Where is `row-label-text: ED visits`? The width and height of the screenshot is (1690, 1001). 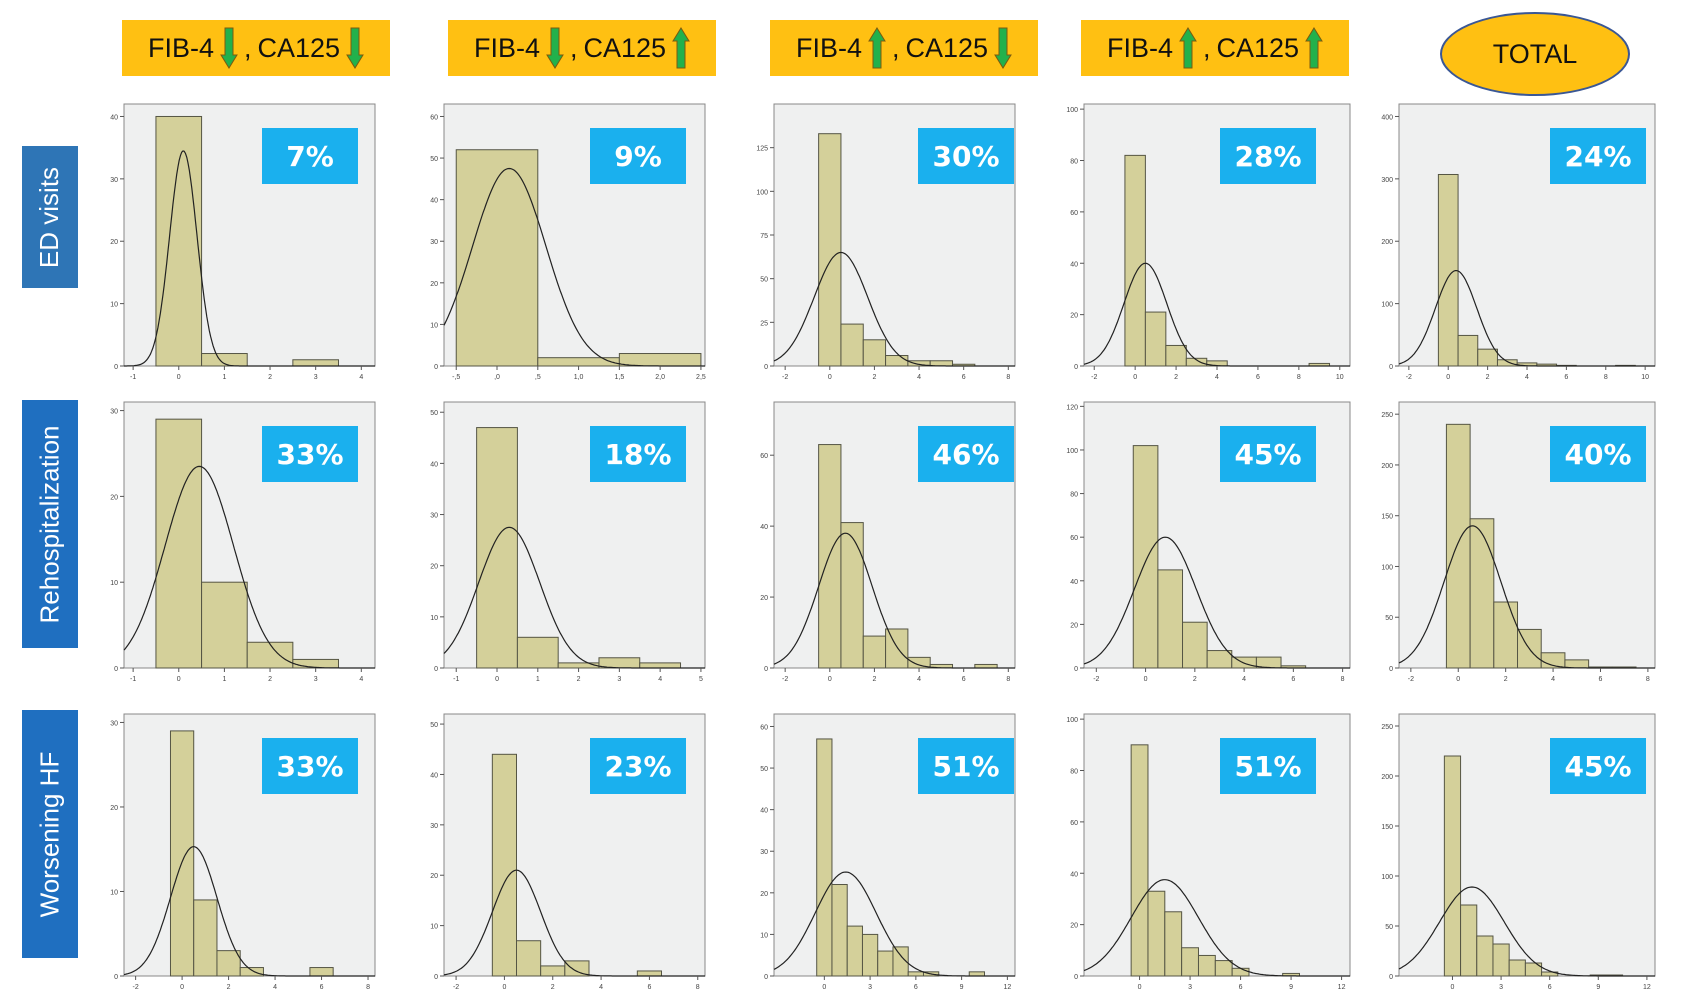
row-label-text: ED visits is located at coordinates (49, 217).